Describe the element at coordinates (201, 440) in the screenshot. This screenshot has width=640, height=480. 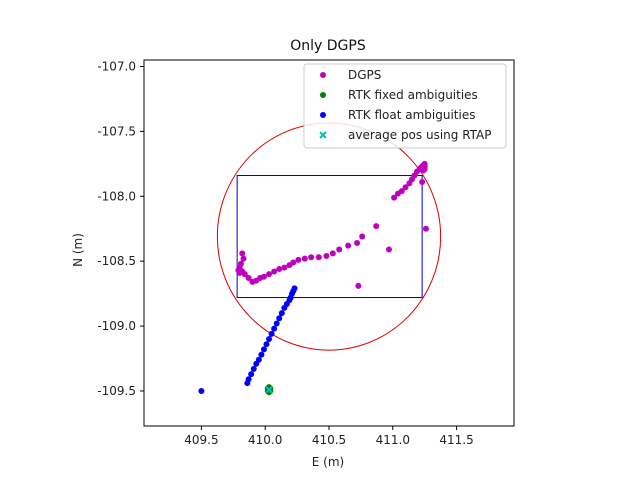
I see `x-tick-label: 409.5` at that location.